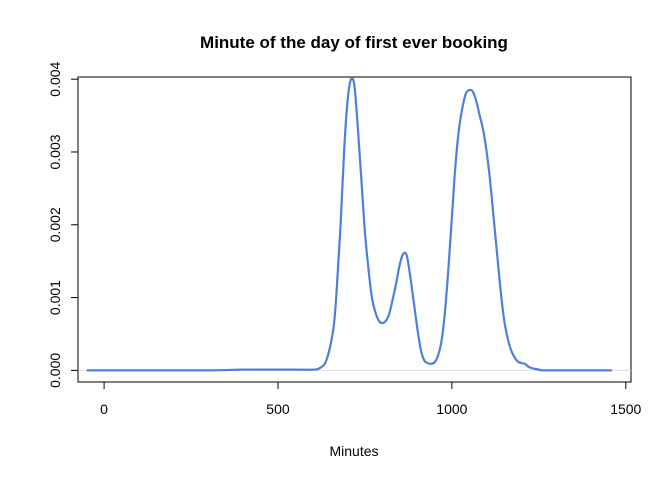 Image resolution: width=672 pixels, height=480 pixels. Describe the element at coordinates (451, 409) in the screenshot. I see `x-tick-label: 1000` at that location.